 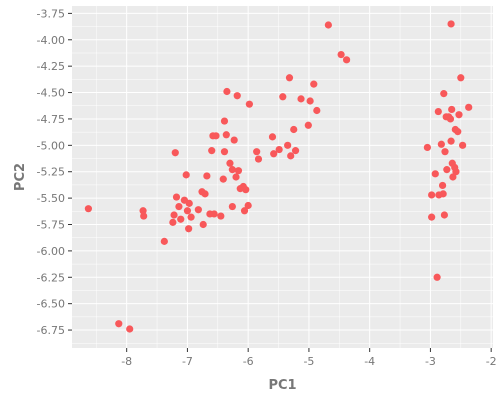 What do you see at coordinates (51, 277) in the screenshot?
I see `y-tick-label: -6.25` at bounding box center [51, 277].